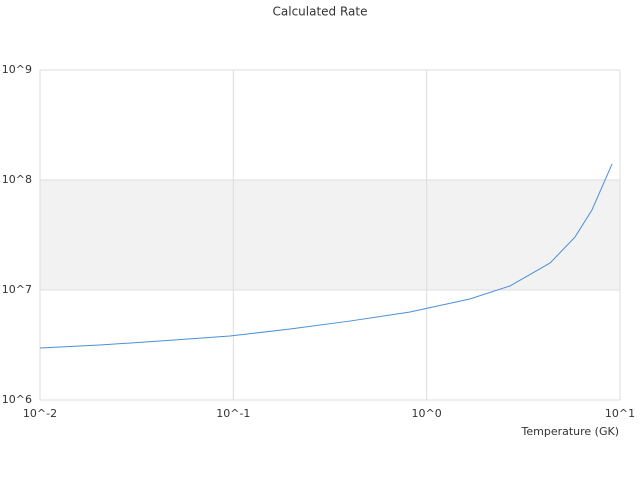 Image resolution: width=640 pixels, height=484 pixels. What do you see at coordinates (40, 413) in the screenshot?
I see `x-tick-label: 10^-2` at bounding box center [40, 413].